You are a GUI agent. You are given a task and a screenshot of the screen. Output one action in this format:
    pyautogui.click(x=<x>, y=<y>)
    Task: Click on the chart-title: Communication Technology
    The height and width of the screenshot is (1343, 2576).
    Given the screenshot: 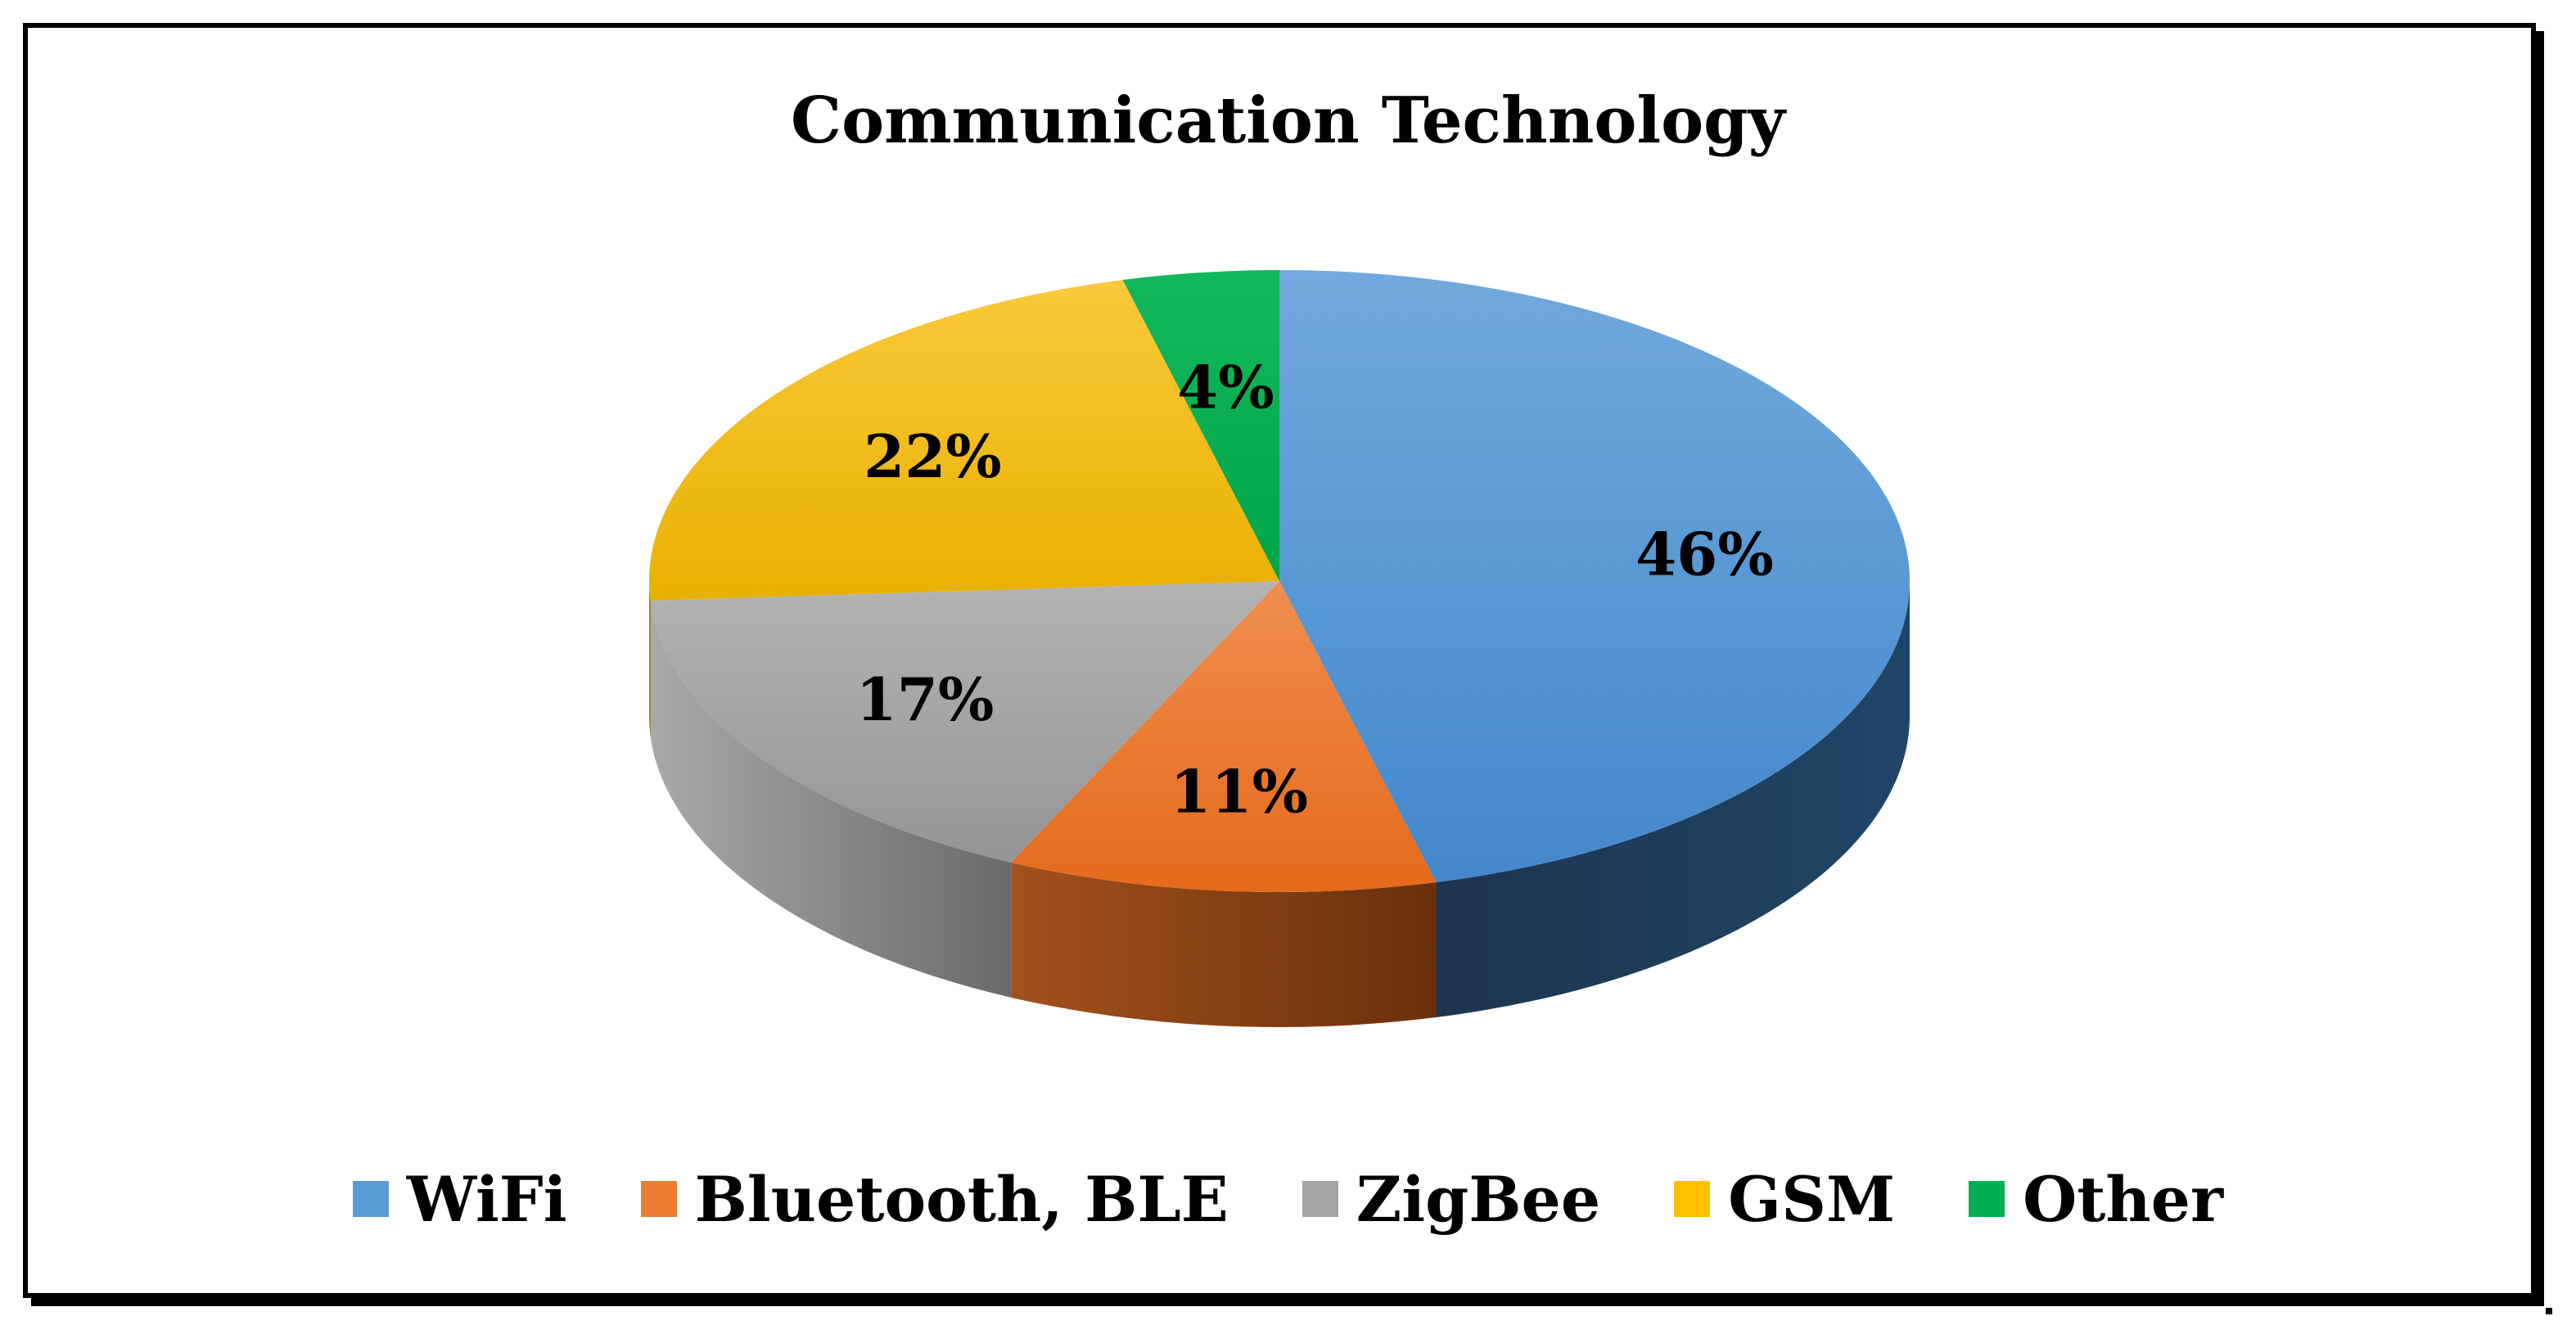 What is the action you would take?
    pyautogui.click(x=1288, y=120)
    